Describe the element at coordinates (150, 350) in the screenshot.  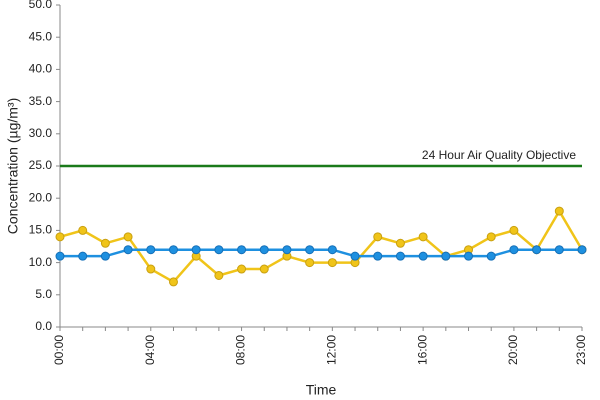
I see `x-tick-label: 04:00` at that location.